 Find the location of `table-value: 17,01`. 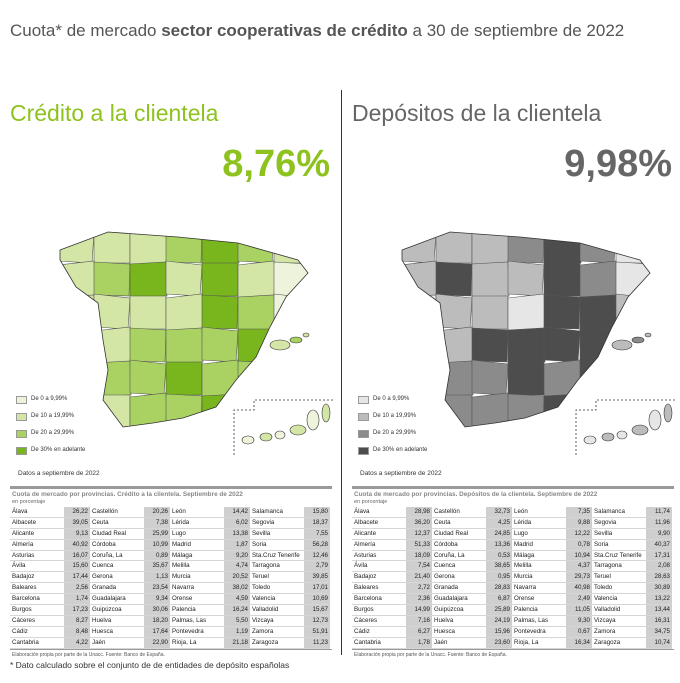

table-value: 17,01 is located at coordinates (317, 589).